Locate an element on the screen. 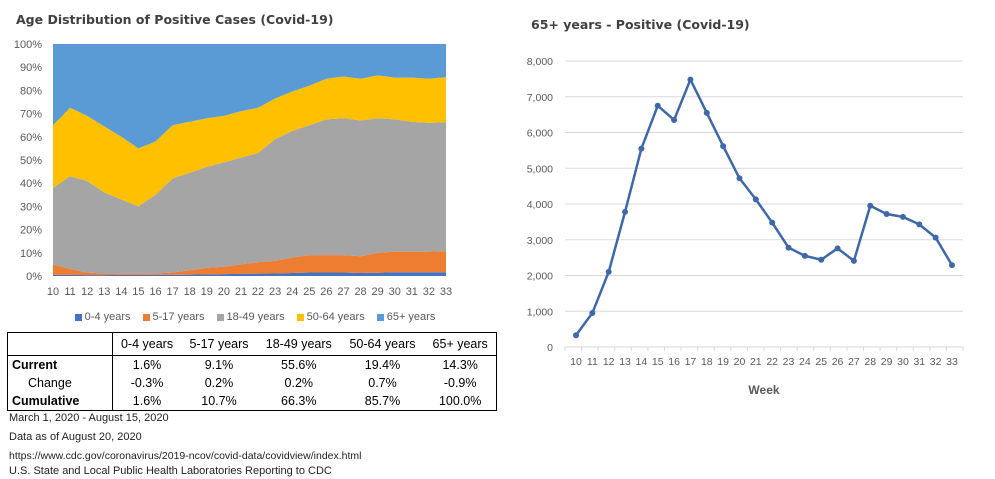  x-tick-label: 16 is located at coordinates (674, 362).